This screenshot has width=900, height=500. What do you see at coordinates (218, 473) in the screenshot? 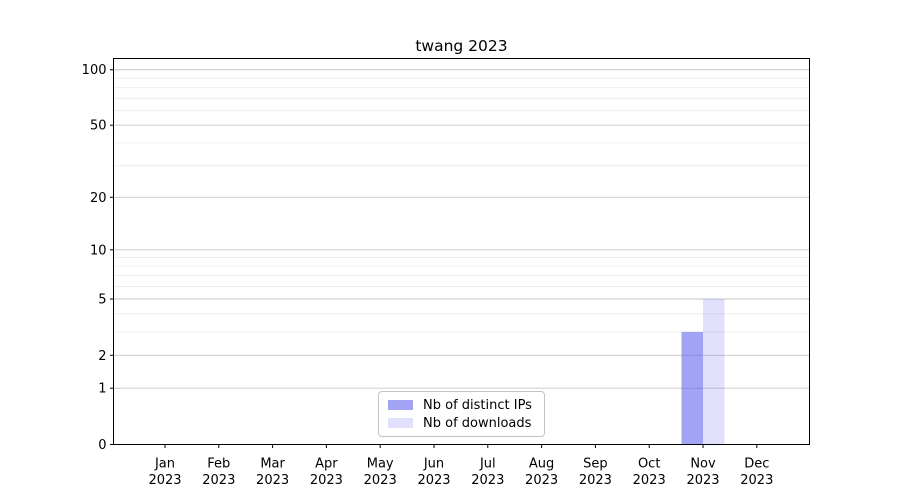
I see `x-tick-label: Feb 2023` at bounding box center [218, 473].